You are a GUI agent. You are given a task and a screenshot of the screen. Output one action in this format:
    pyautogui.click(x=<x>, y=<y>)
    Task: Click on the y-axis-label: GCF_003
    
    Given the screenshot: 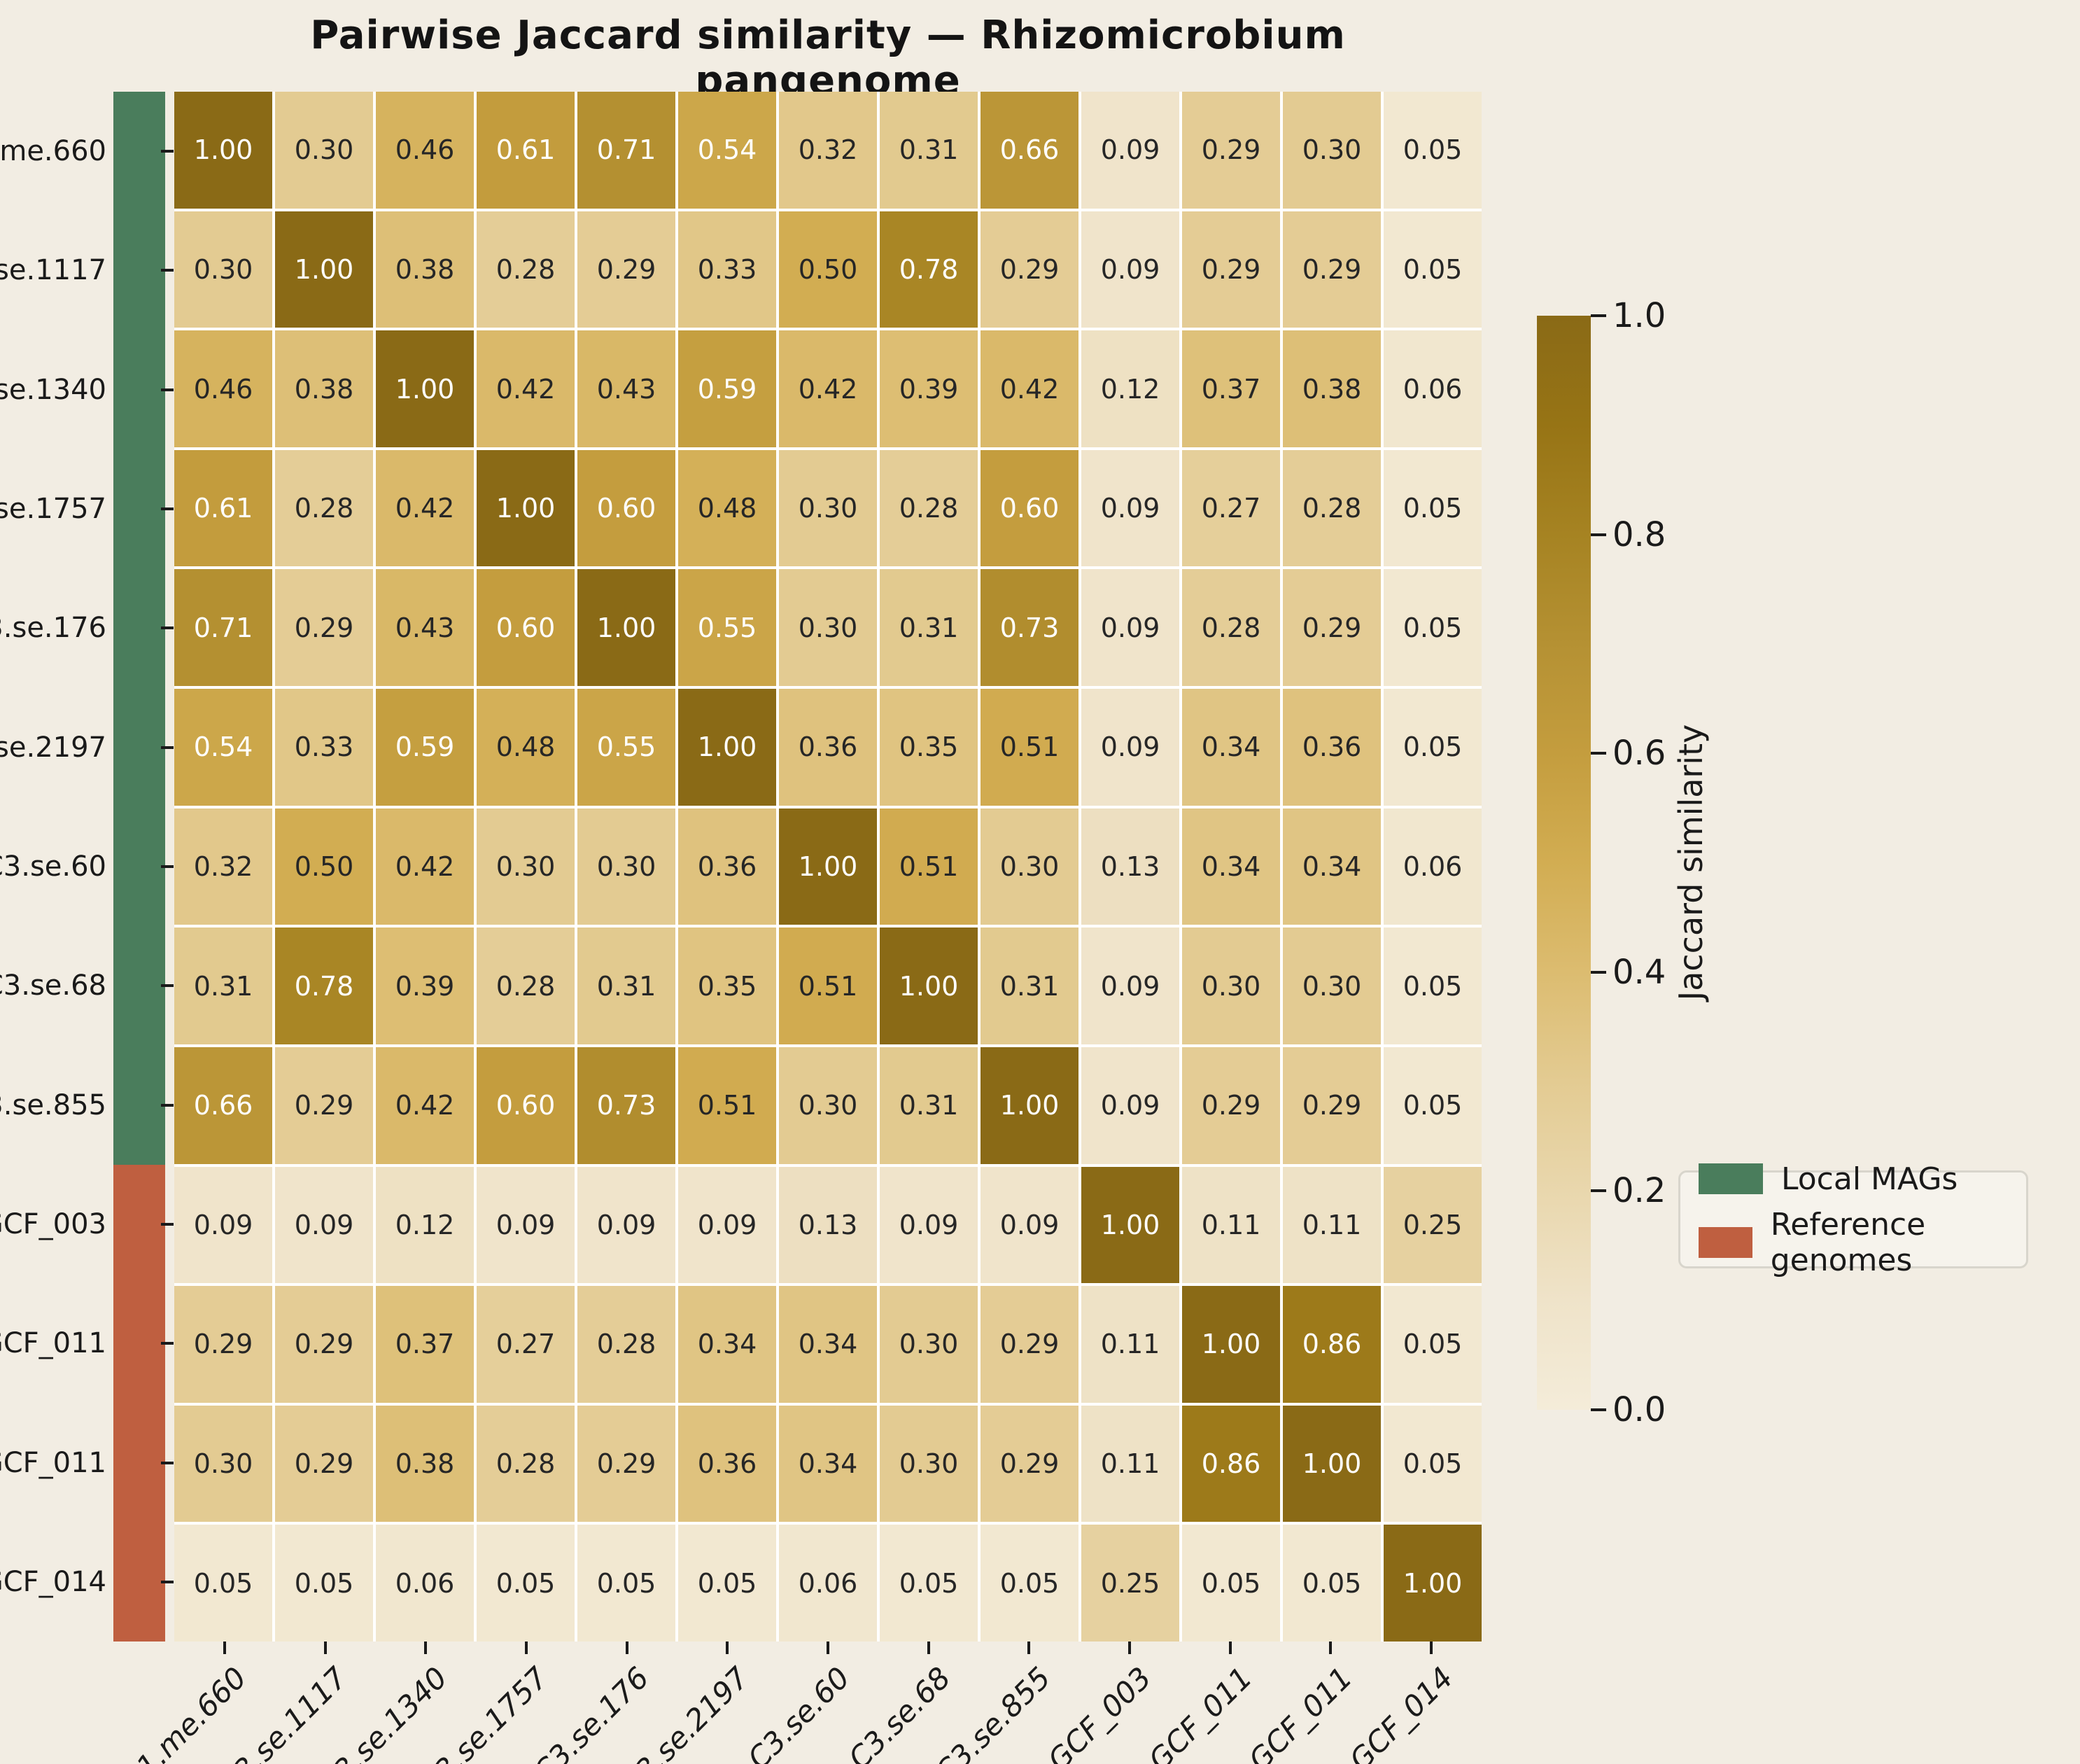 What is the action you would take?
    pyautogui.click(x=53, y=1224)
    